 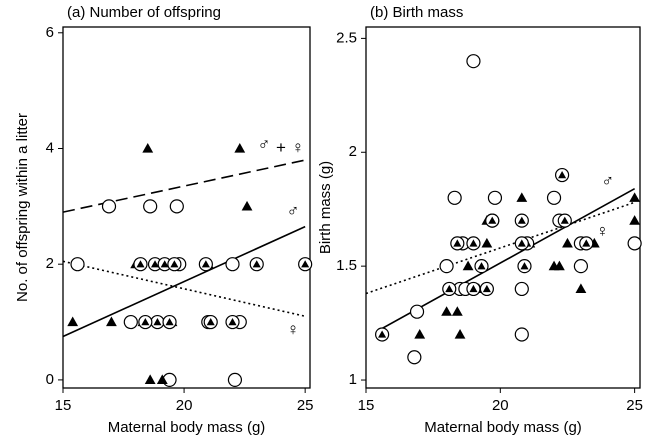 What do you see at coordinates (50, 263) in the screenshot?
I see `y-tick-label: 2` at bounding box center [50, 263].